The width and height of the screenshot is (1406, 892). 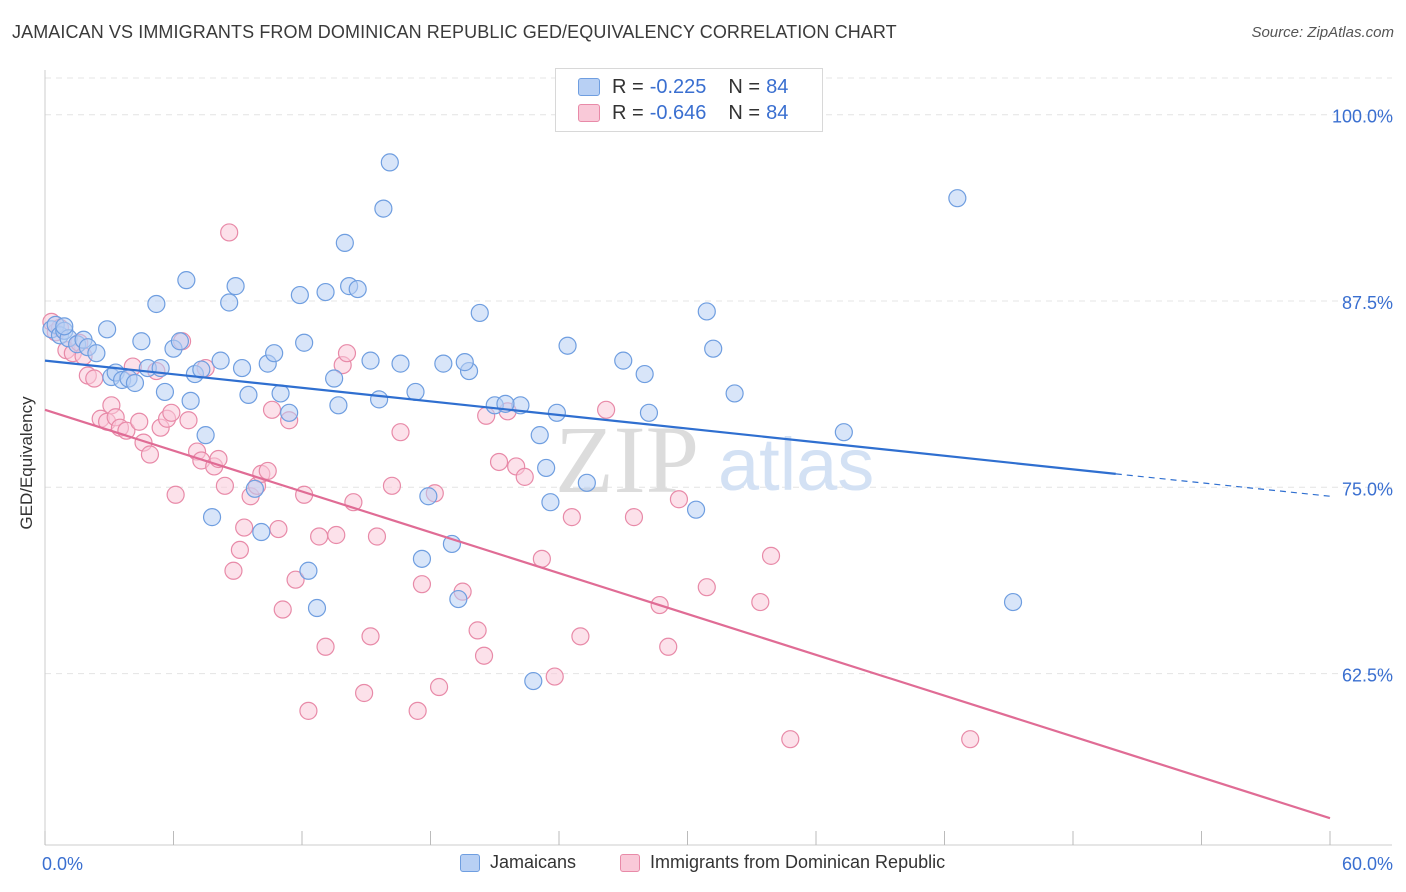 What do you see at coordinates (518, 862) in the screenshot?
I see `legend-item-jamaicans: Jamaicans` at bounding box center [518, 862].